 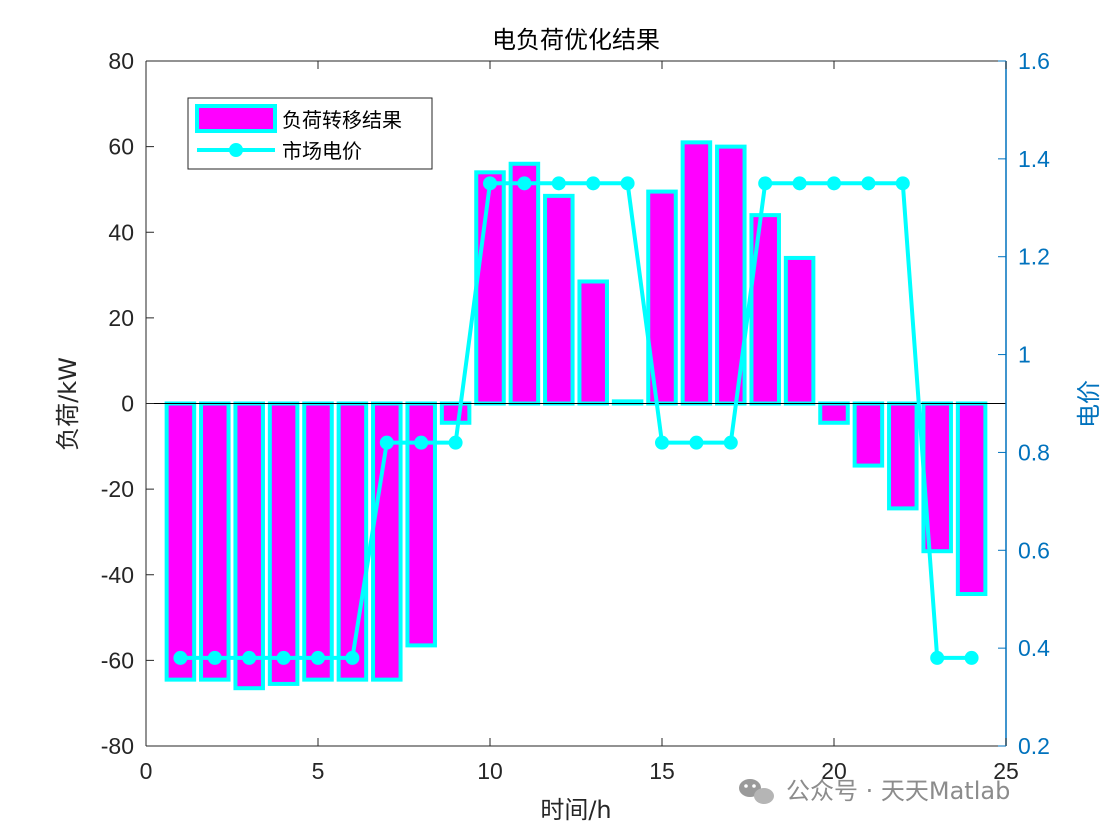 I want to click on legend-line-marker, so click(x=236, y=150).